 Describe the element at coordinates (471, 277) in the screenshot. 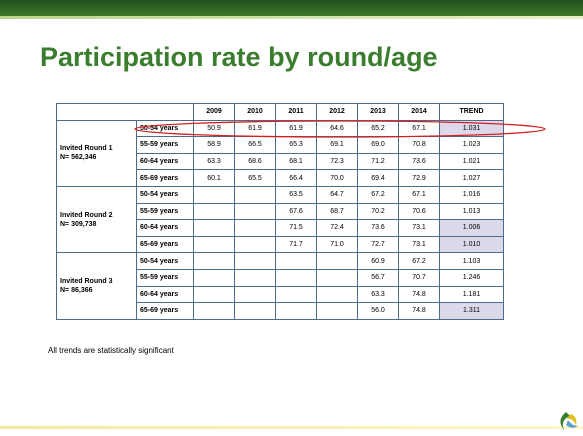

I see `trend-cell: 1.246` at that location.